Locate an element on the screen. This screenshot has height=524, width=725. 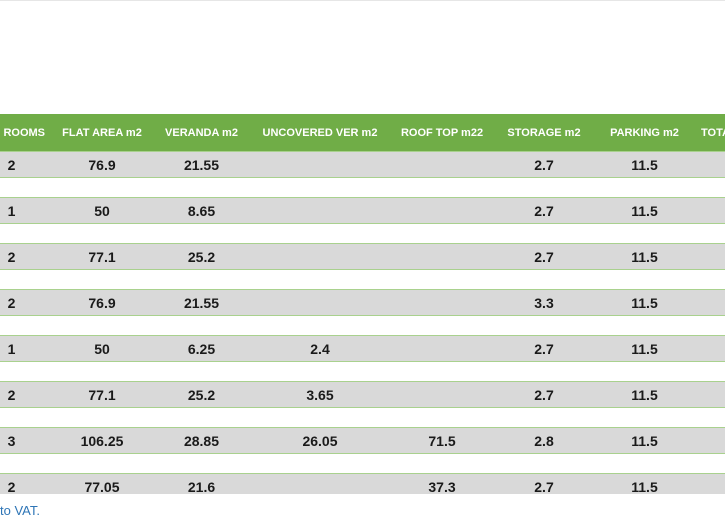
header-rooms: ROOMS is located at coordinates (25, 133).